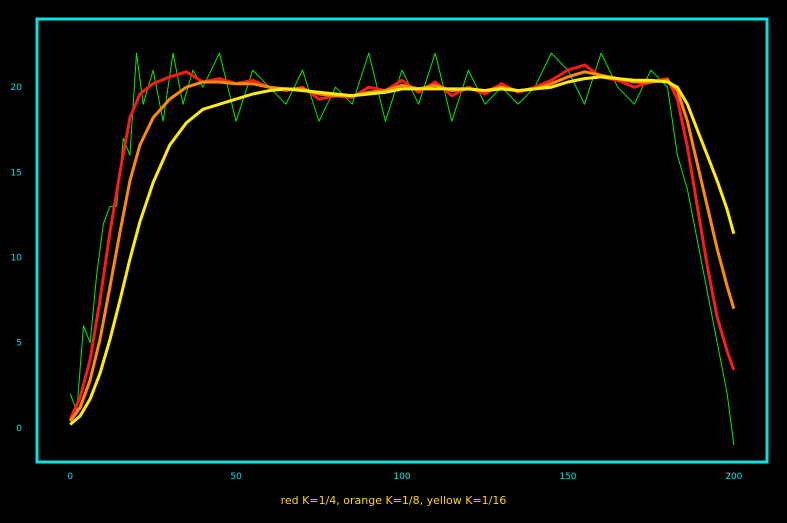 This screenshot has width=787, height=523. I want to click on y-tick-label: 0, so click(19, 429).